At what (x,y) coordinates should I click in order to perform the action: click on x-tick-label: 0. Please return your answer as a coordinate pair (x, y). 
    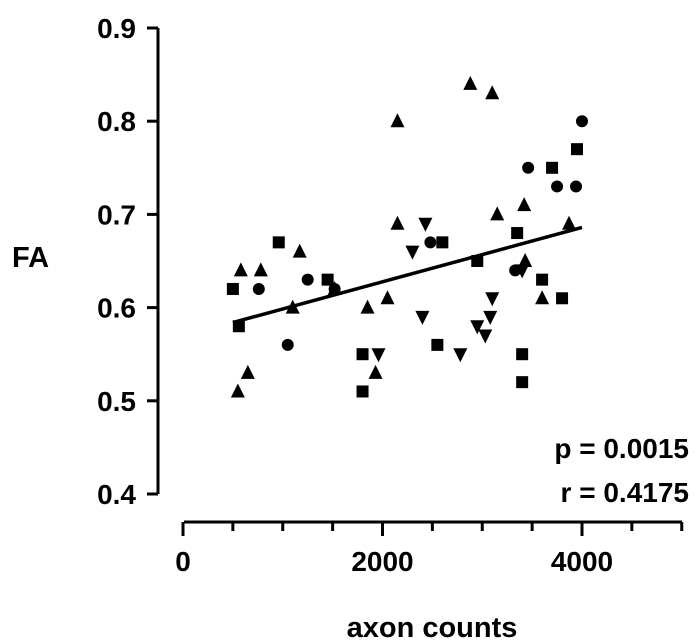
    Looking at the image, I should click on (183, 561).